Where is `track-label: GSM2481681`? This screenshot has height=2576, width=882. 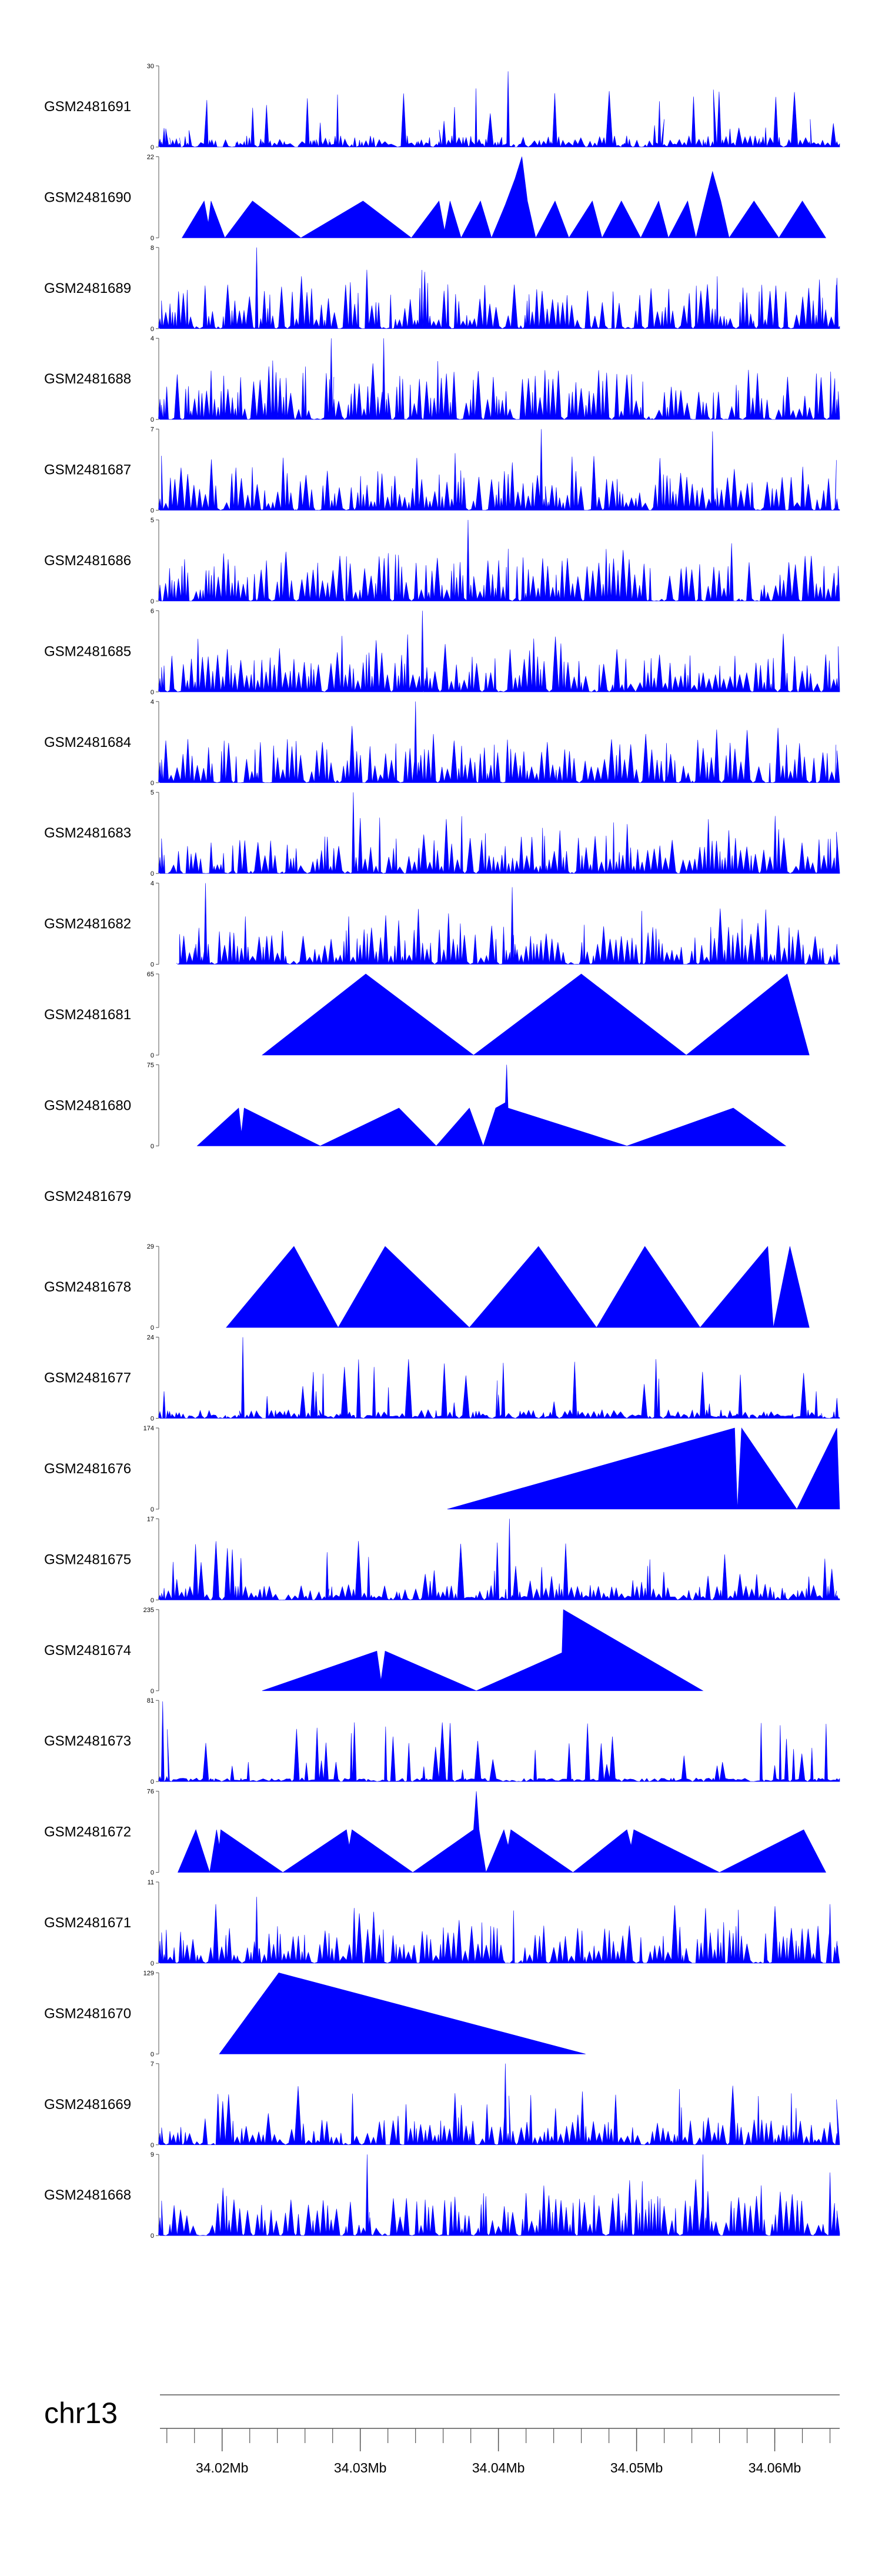
track-label: GSM2481681 is located at coordinates (87, 1015).